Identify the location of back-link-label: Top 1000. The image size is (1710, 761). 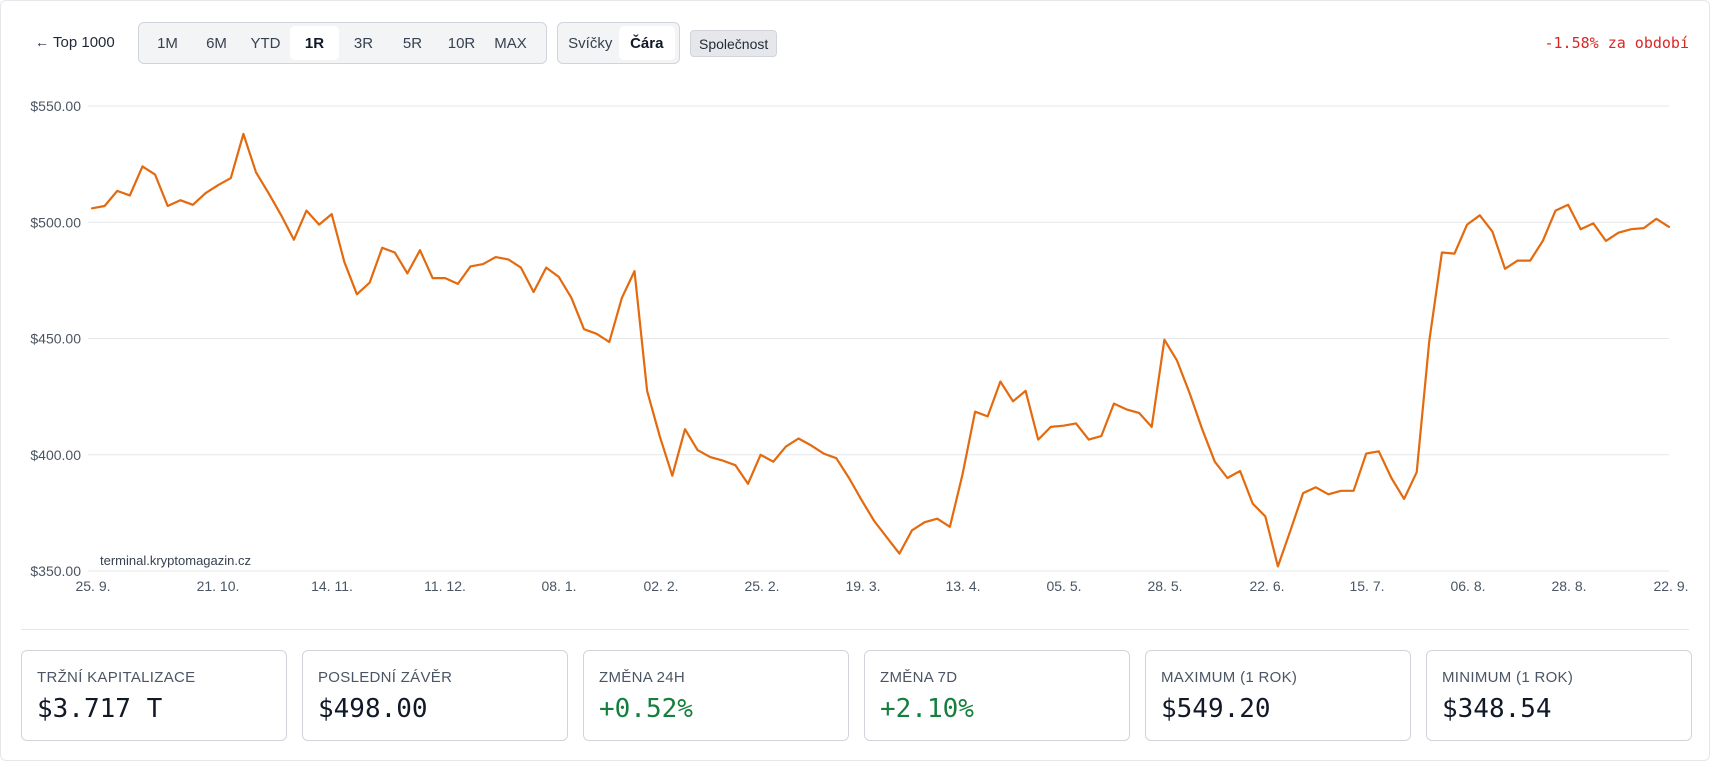
(84, 42).